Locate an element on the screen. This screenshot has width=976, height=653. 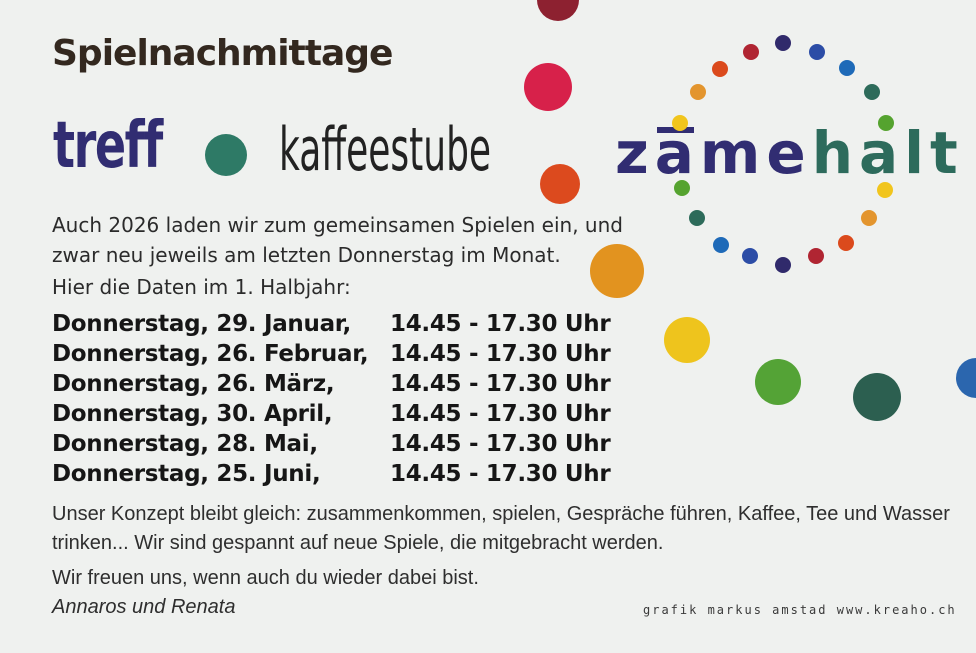
decor-dot-dark-teal is located at coordinates (877, 397).